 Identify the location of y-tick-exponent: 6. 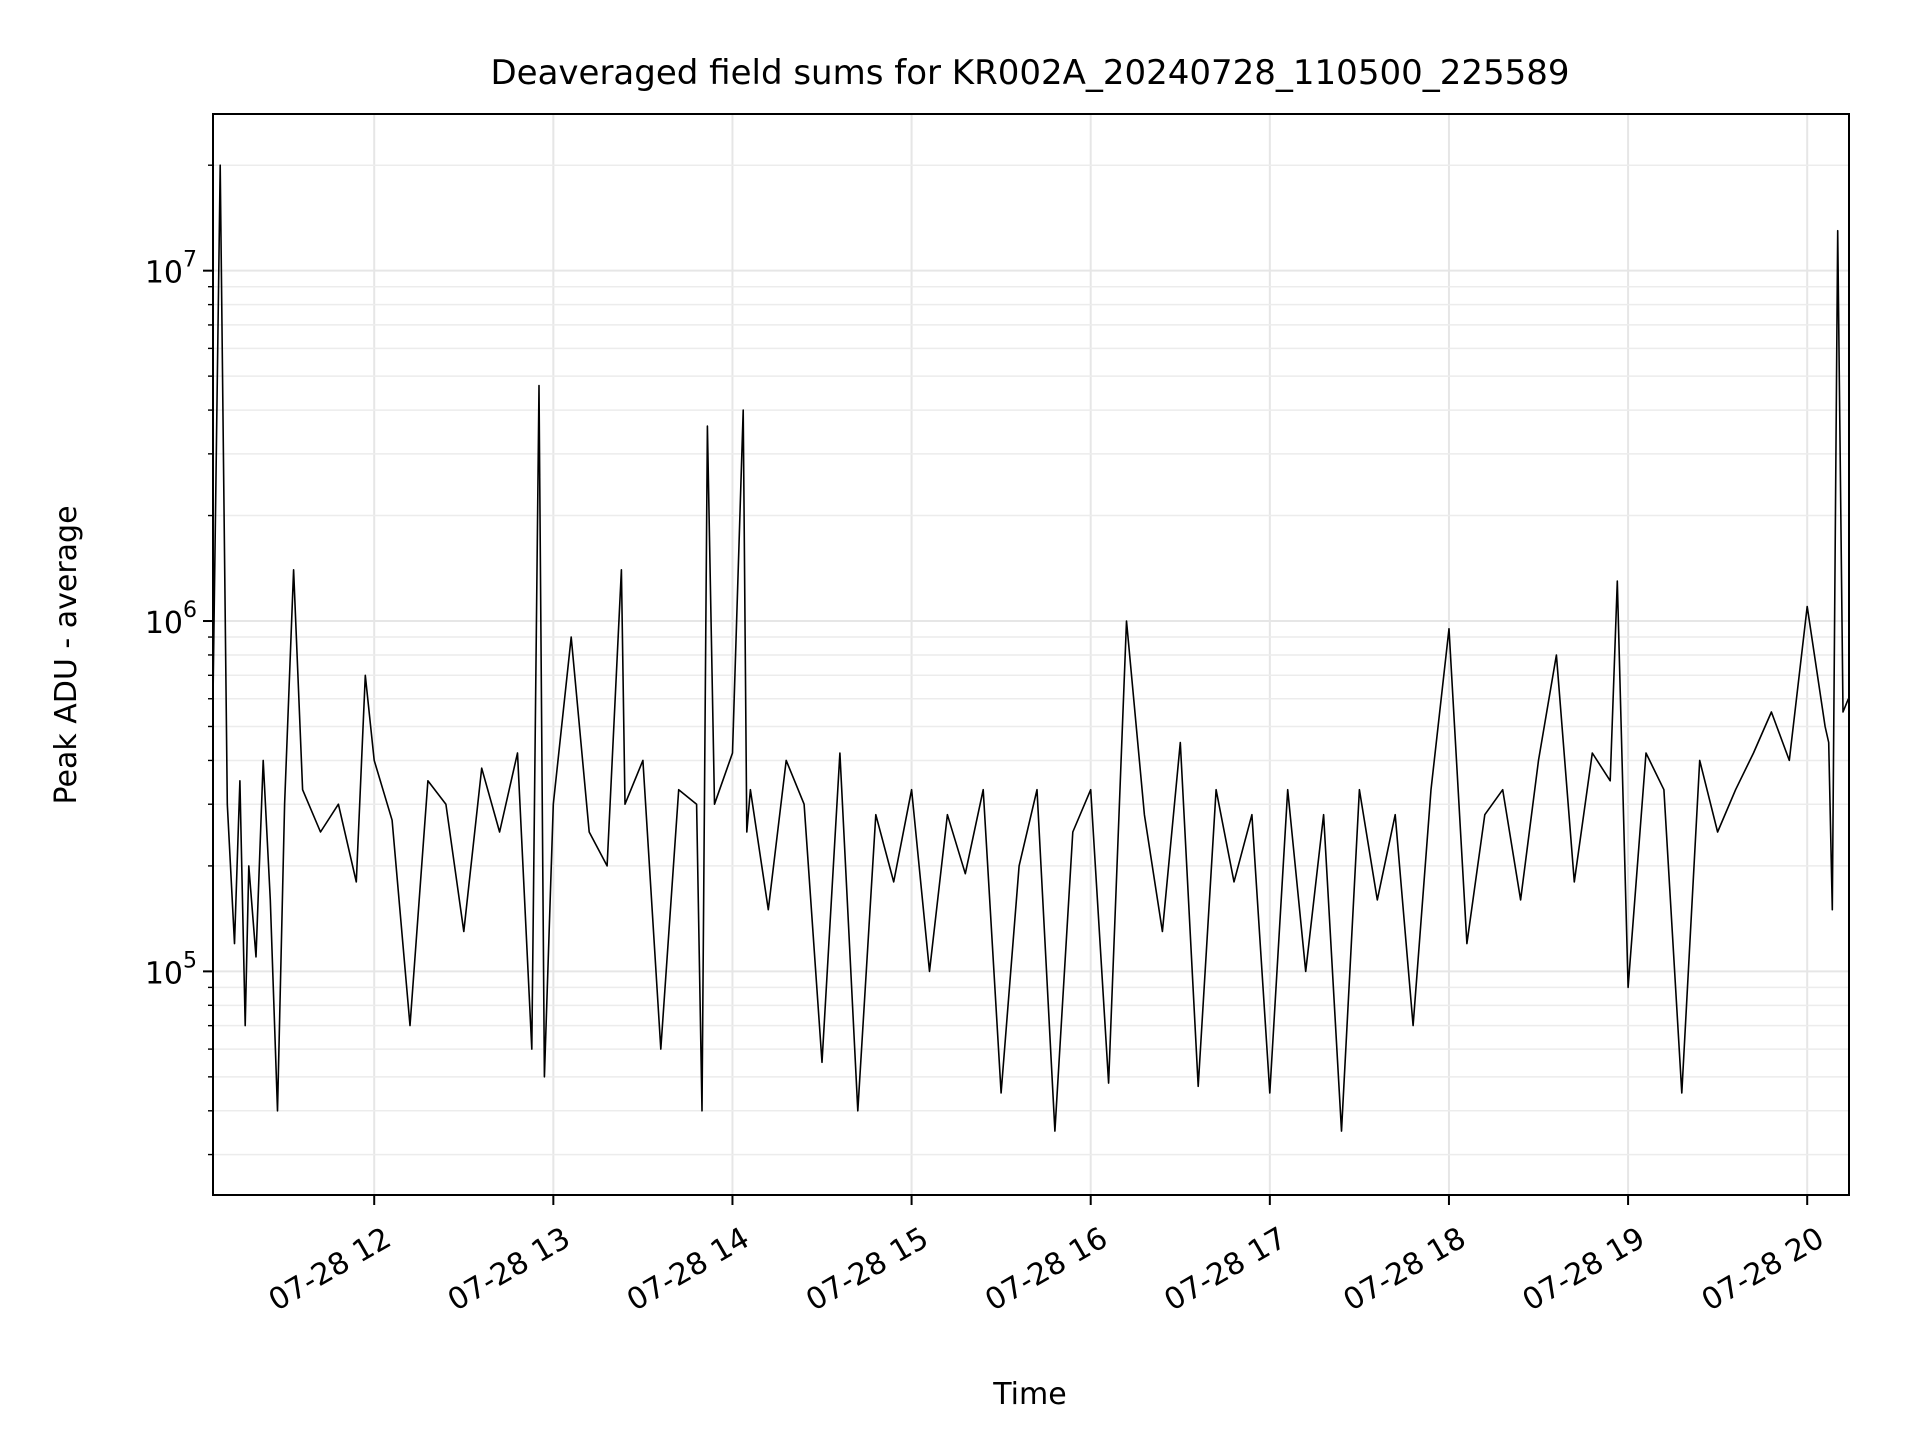
(190, 610).